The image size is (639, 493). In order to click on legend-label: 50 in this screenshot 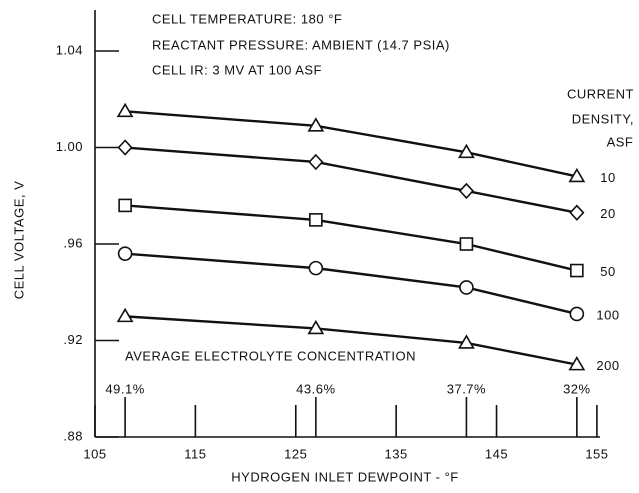, I will do `click(607, 271)`.